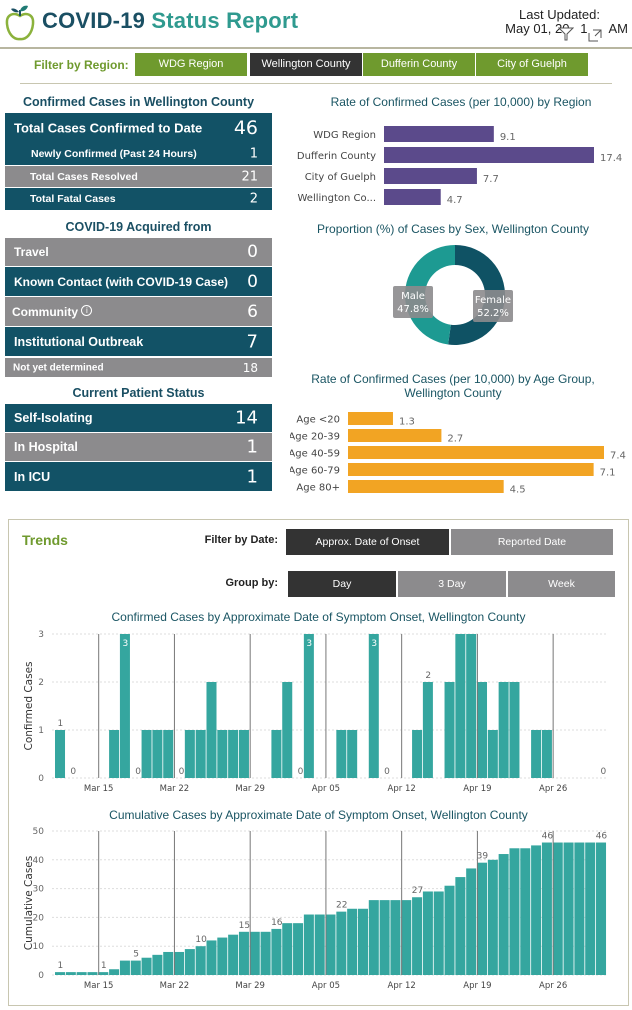  What do you see at coordinates (561, 584) in the screenshot?
I see `group-by-week-button: Week` at bounding box center [561, 584].